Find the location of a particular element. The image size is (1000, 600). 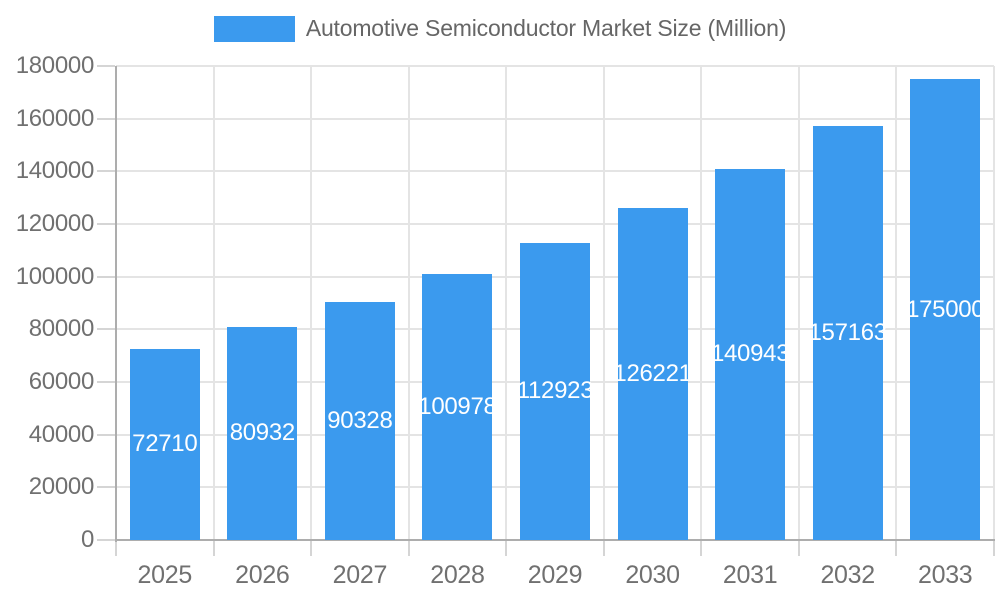

x-axis-tick-label: 2030 is located at coordinates (652, 575).